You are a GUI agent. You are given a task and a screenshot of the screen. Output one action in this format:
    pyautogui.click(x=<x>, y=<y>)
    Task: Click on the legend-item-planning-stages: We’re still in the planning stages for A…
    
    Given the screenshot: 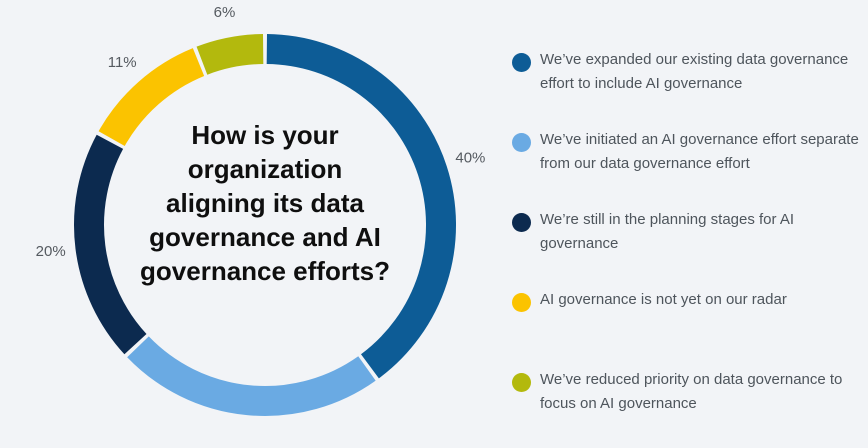 What is the action you would take?
    pyautogui.click(x=687, y=248)
    